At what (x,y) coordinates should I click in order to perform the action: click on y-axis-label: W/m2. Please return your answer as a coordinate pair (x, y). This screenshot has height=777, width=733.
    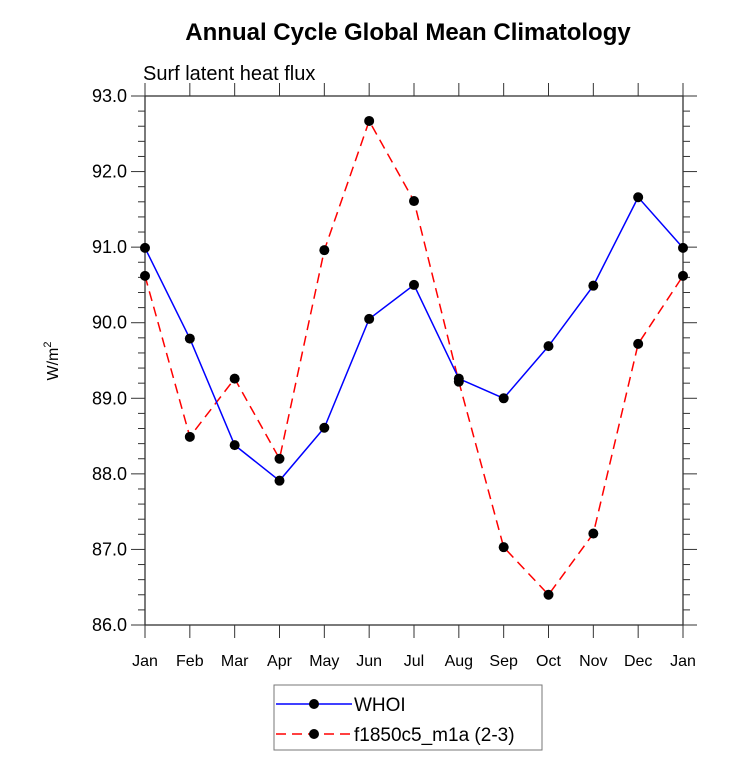
    Looking at the image, I should click on (52, 361).